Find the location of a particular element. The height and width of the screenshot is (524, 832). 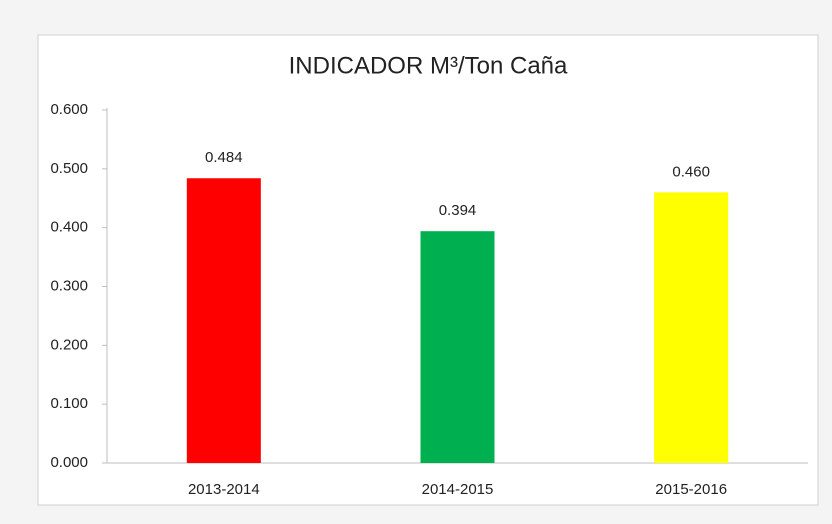

x-tick-label: 2015-2016 is located at coordinates (691, 489).